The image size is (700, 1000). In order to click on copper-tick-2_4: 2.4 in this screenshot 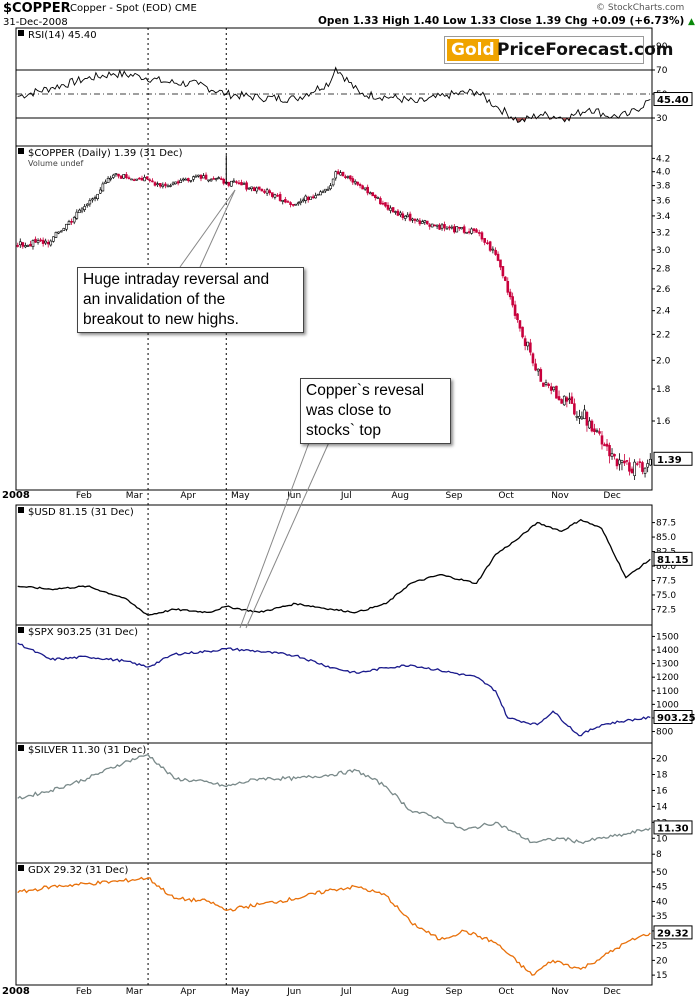, I will do `click(663, 312)`.